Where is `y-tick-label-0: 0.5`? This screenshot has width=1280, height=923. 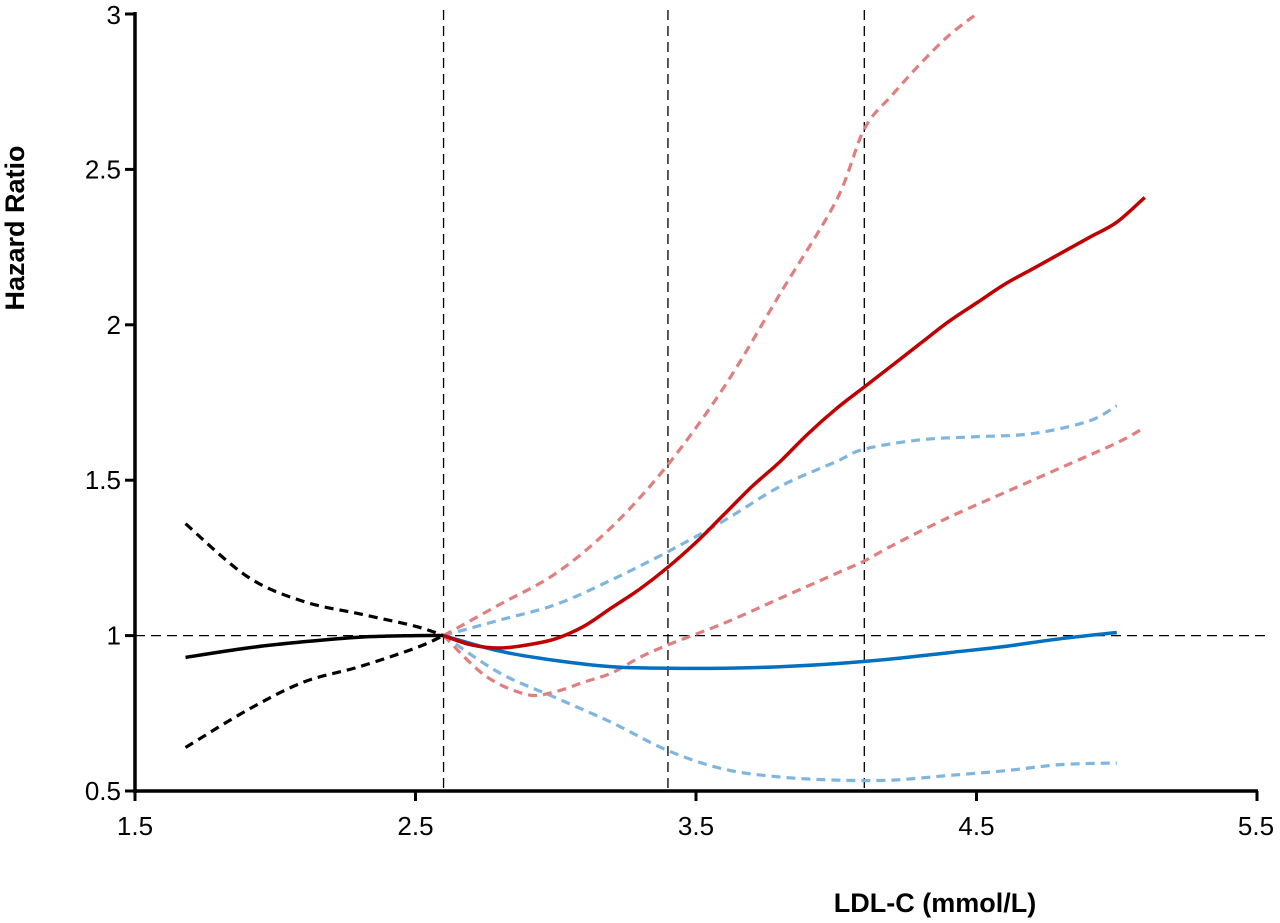 y-tick-label-0: 0.5 is located at coordinates (103, 791).